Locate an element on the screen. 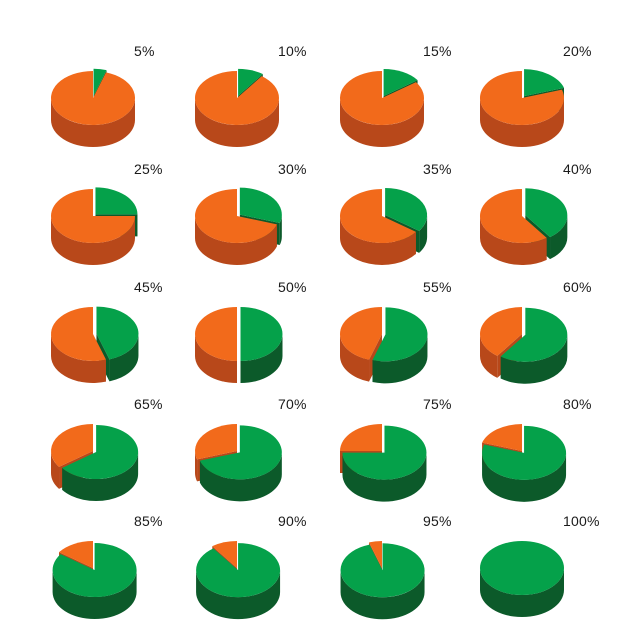 This screenshot has width=626, height=626. percent-label: 35% is located at coordinates (437, 169).